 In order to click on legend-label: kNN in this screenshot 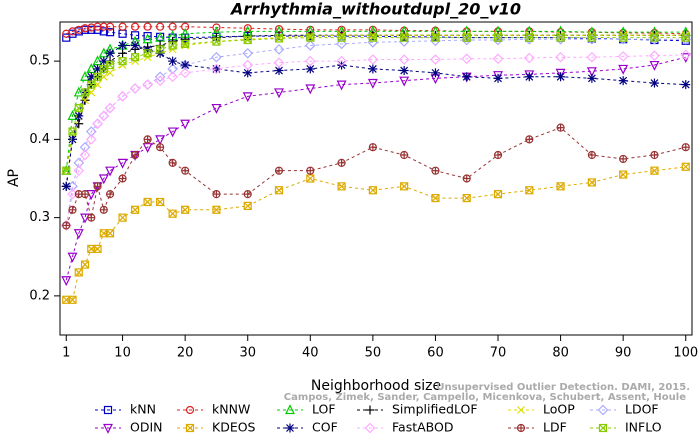, I will do `click(143, 409)`.